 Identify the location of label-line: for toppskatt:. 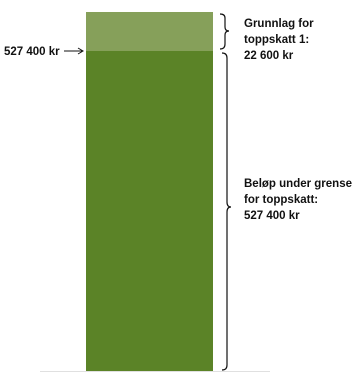
(281, 200).